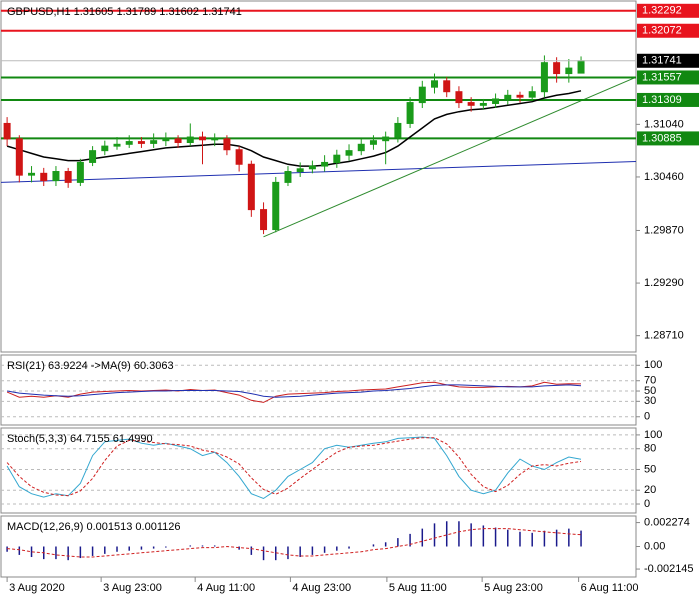 The height and width of the screenshot is (600, 700). I want to click on y-tick-label: 80, so click(650, 449).